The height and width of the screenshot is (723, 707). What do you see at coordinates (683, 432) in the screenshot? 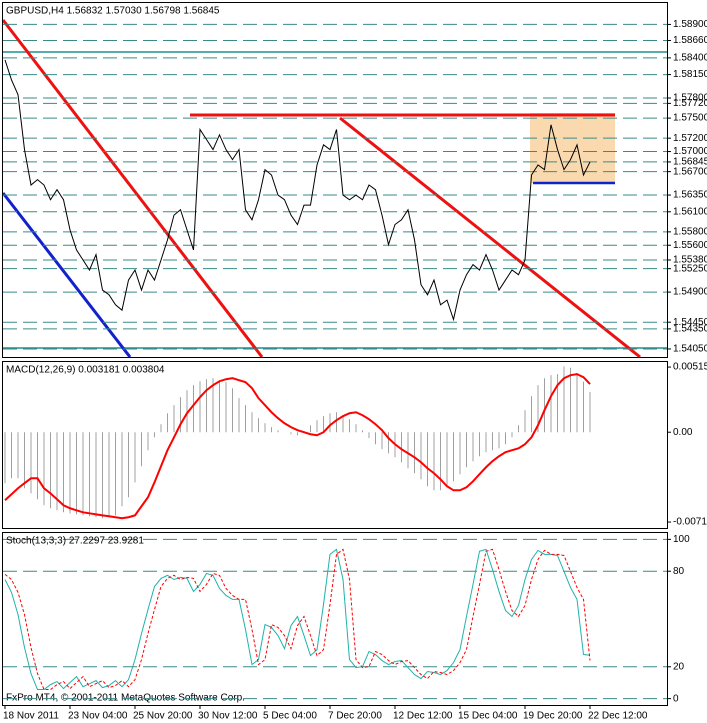
I see `y-tick-label: 0.00` at bounding box center [683, 432].